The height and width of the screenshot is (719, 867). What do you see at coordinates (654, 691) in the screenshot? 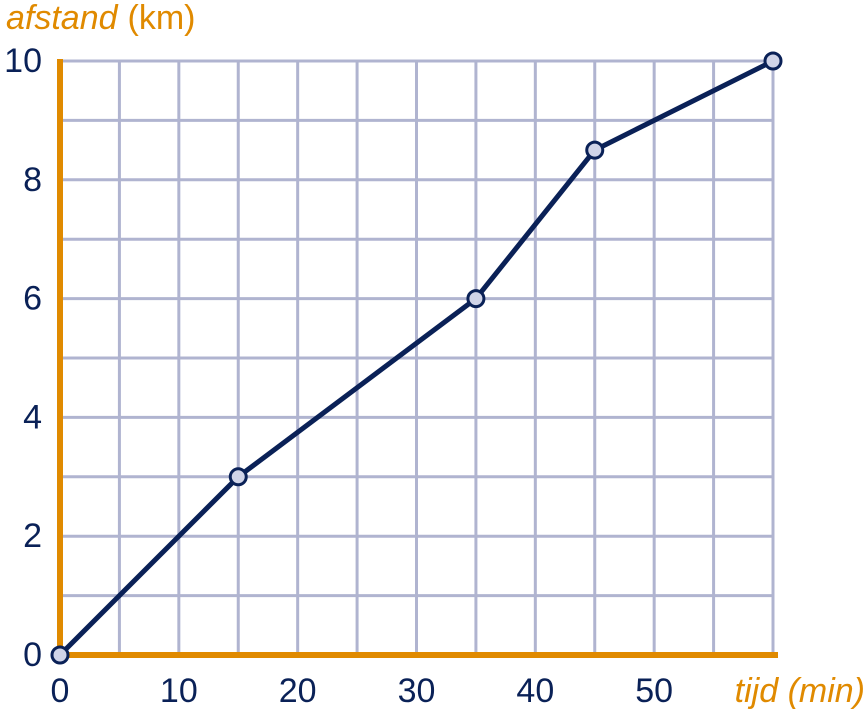
I see `x-tick-label: 50` at bounding box center [654, 691].